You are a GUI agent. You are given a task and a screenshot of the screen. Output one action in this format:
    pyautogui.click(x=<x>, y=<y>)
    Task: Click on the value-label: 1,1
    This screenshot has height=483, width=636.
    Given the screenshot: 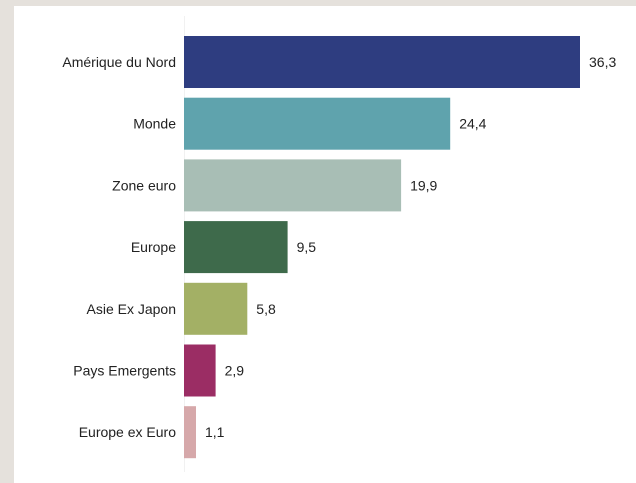 What is the action you would take?
    pyautogui.click(x=215, y=432)
    